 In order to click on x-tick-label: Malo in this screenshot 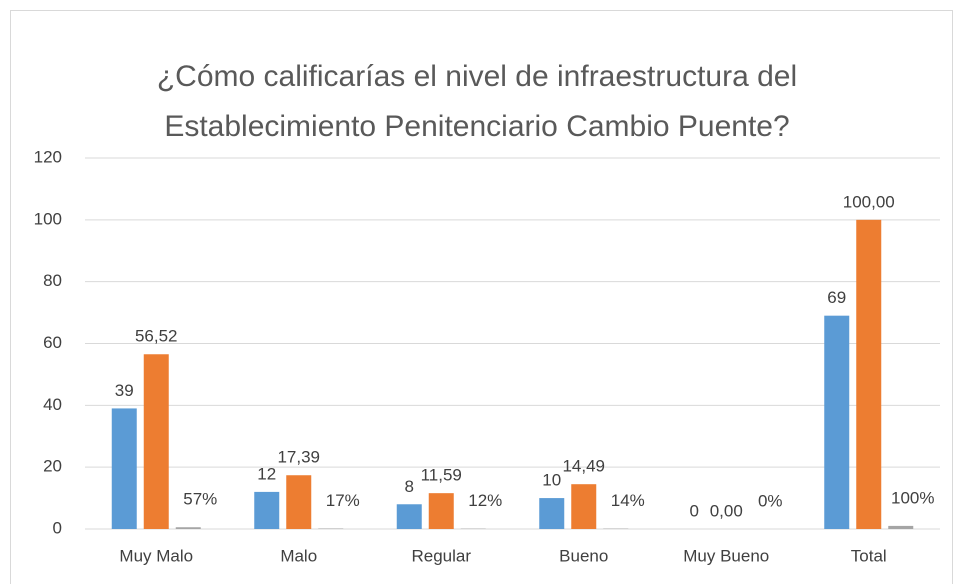, I will do `click(298, 555)`.